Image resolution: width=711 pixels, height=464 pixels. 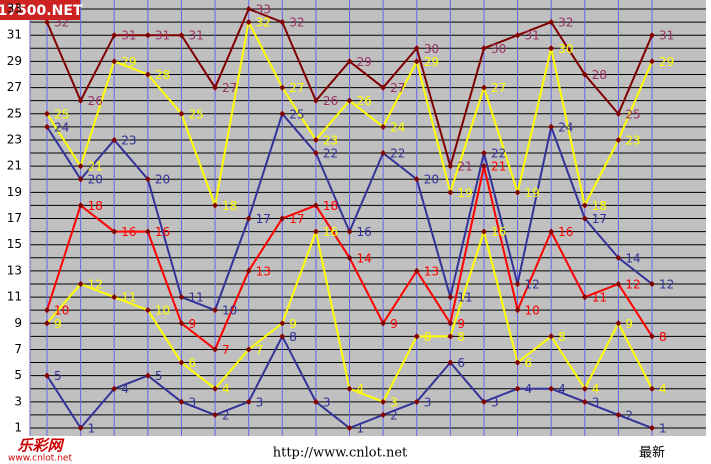 I want to click on data-label: 21, so click(x=464, y=167).